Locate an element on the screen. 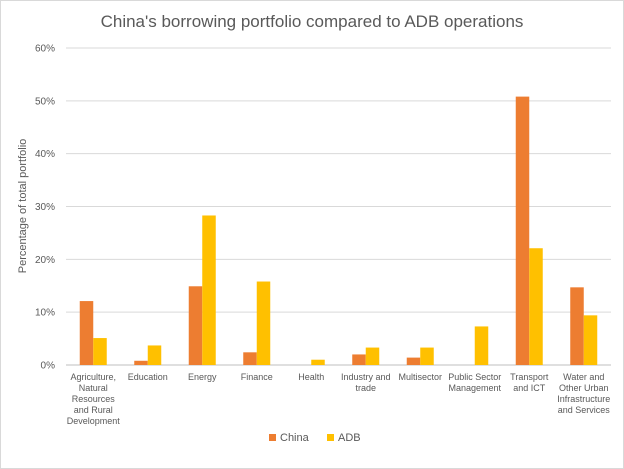 Image resolution: width=624 pixels, height=469 pixels. x-category-label: Health is located at coordinates (311, 377).